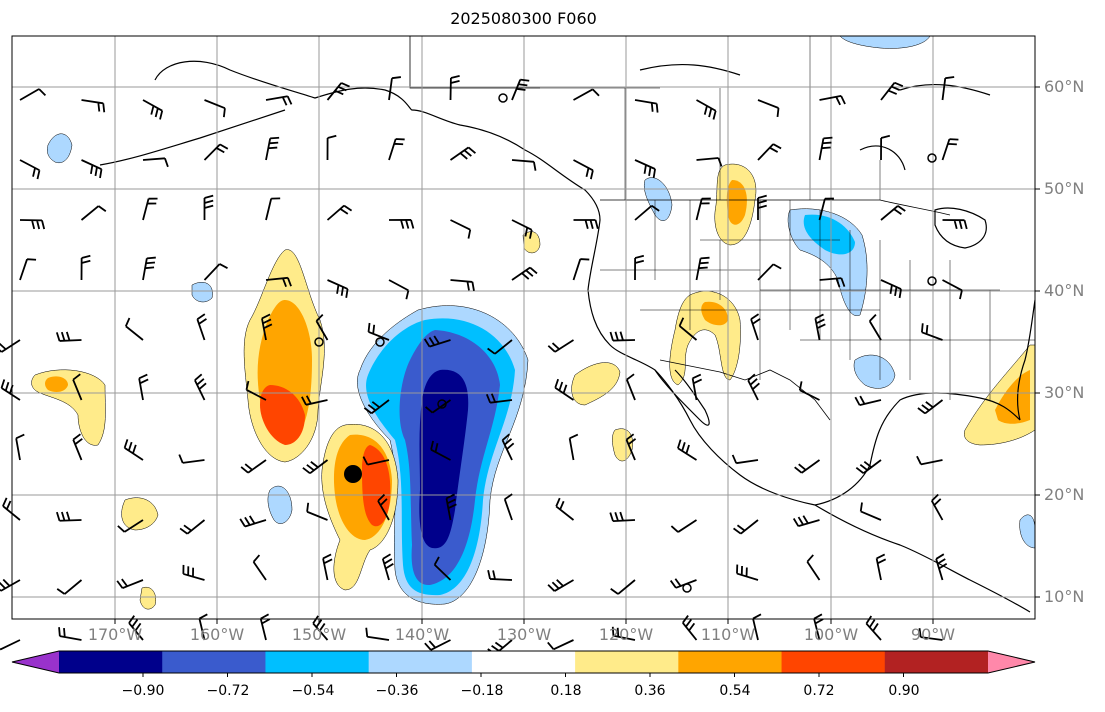 This screenshot has width=1105, height=712. Describe the element at coordinates (1037, 342) in the screenshot. I see `lat-ticks` at that location.